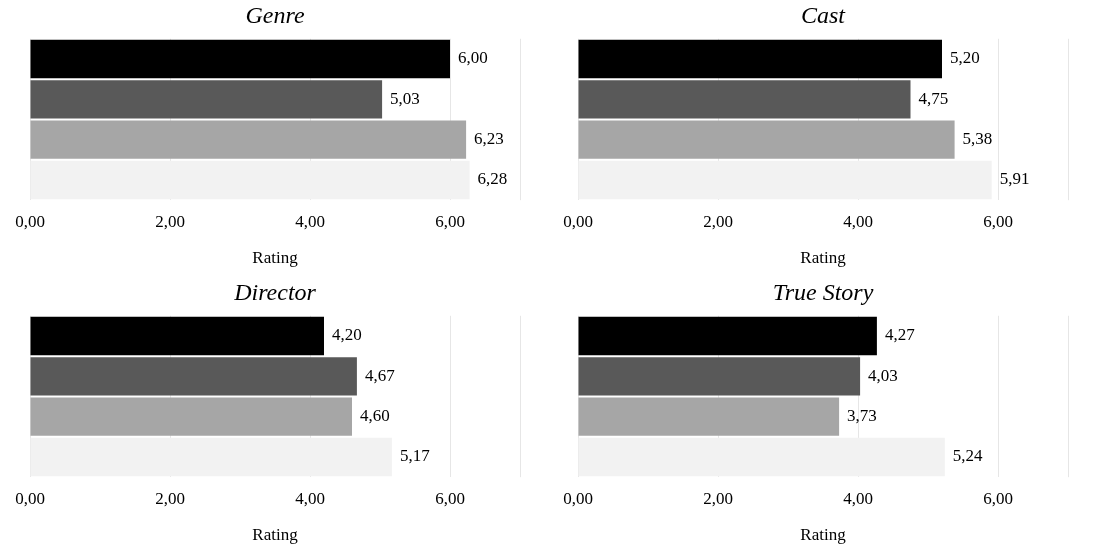  I want to click on data-label: 4,20, so click(347, 335).